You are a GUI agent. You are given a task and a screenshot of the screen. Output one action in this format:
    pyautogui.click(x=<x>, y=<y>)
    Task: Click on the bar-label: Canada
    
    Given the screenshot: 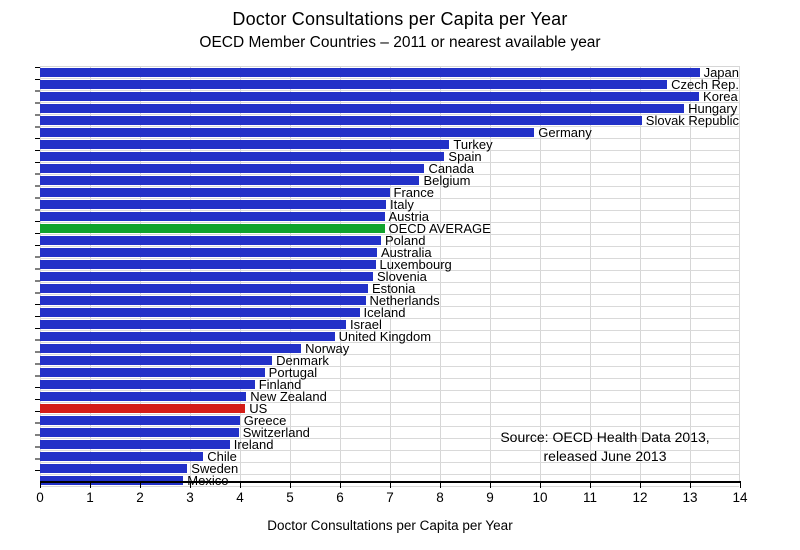 What is the action you would take?
    pyautogui.click(x=451, y=168)
    